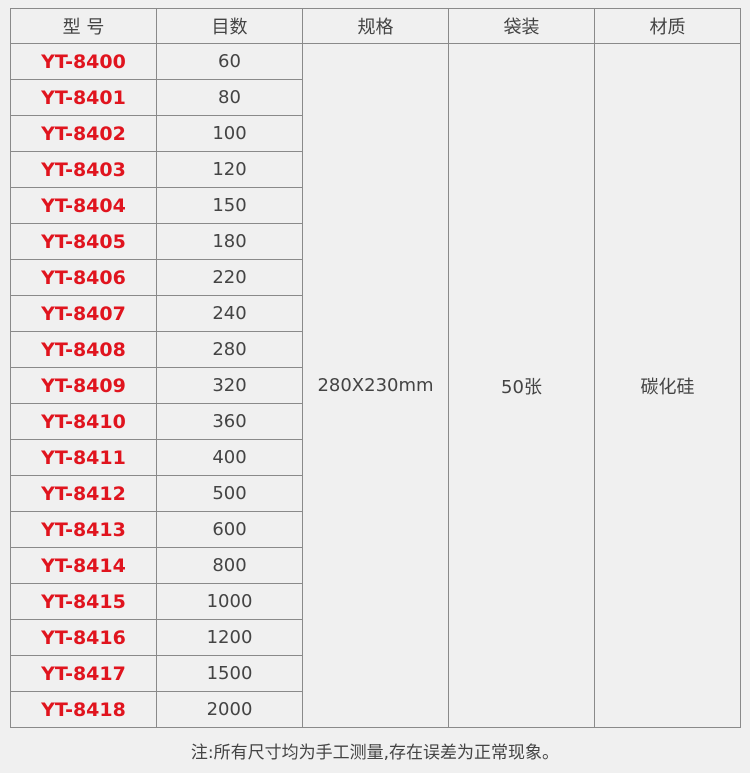 This screenshot has height=773, width=750. I want to click on model-cell: YT-8408, so click(83, 349).